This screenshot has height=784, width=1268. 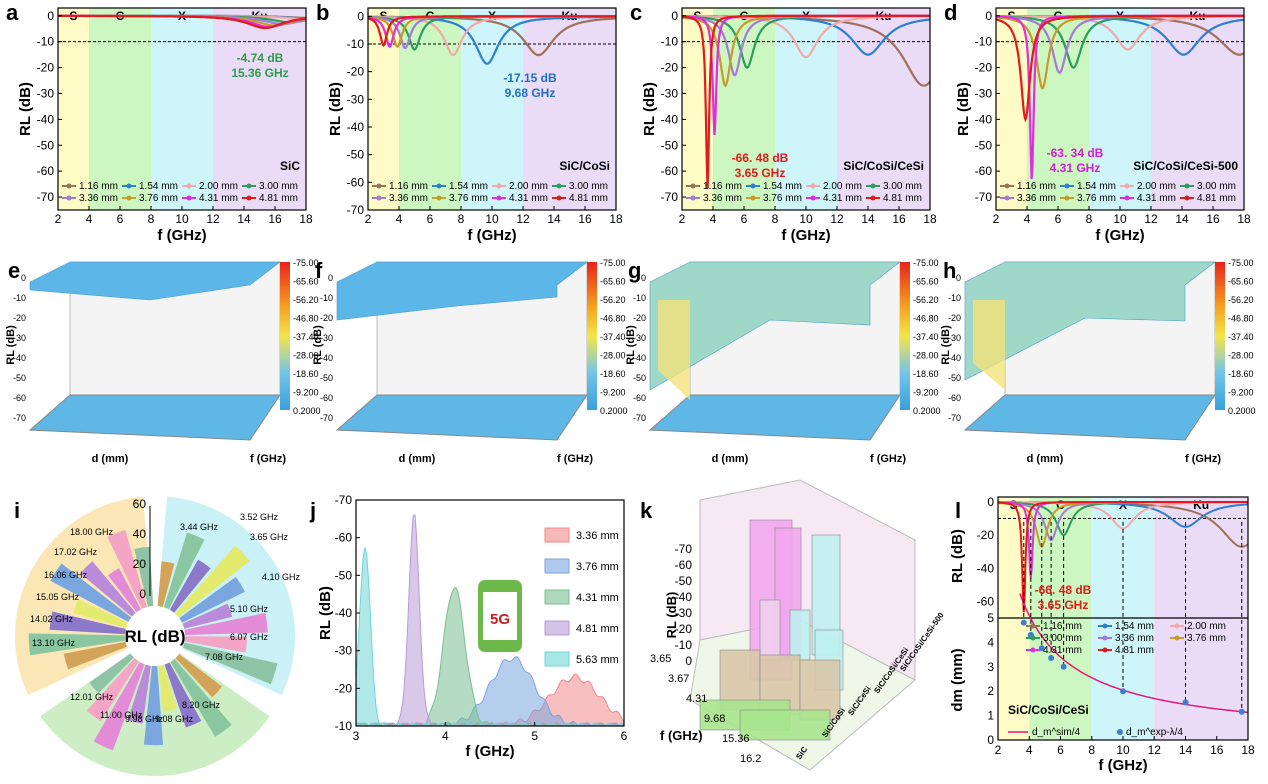 What do you see at coordinates (770, 630) in the screenshot?
I see `bar3d` at bounding box center [770, 630].